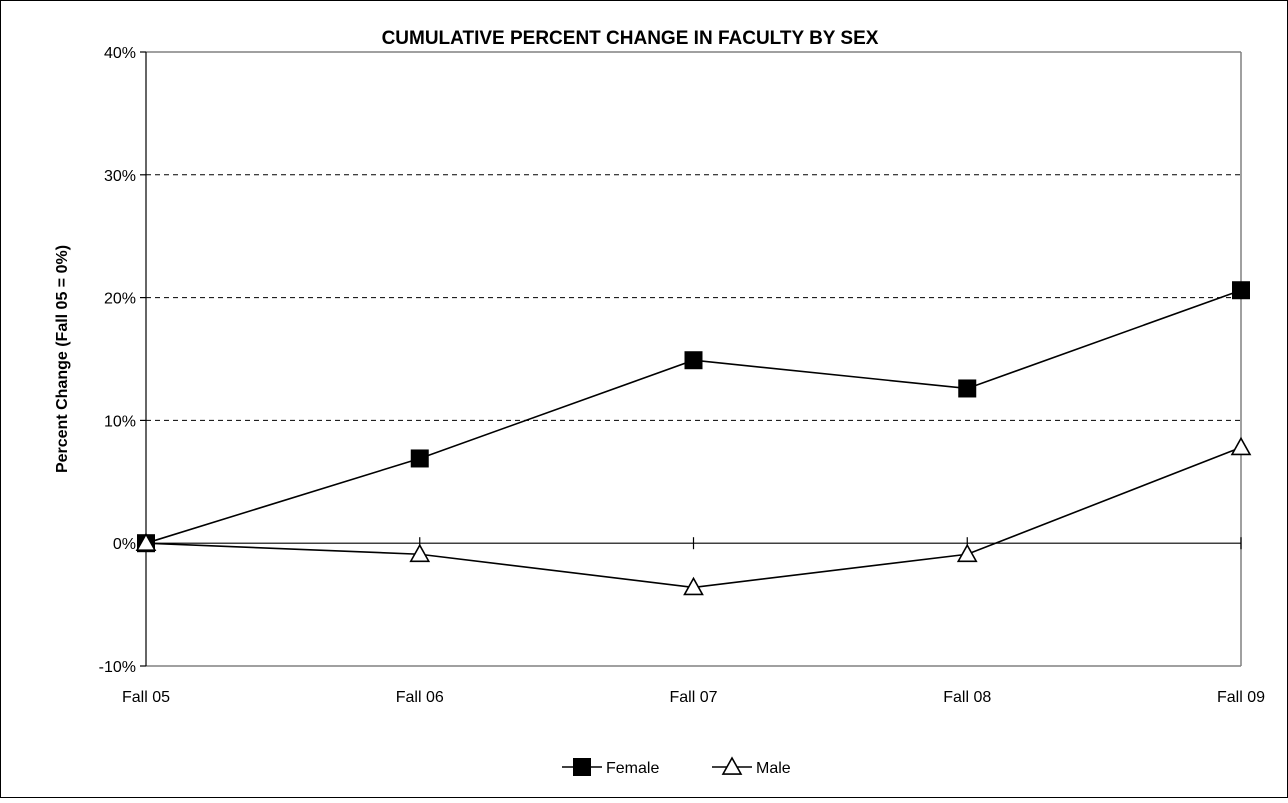 This screenshot has height=803, width=1288. What do you see at coordinates (117, 667) in the screenshot?
I see `y-tick-label: -10%` at bounding box center [117, 667].